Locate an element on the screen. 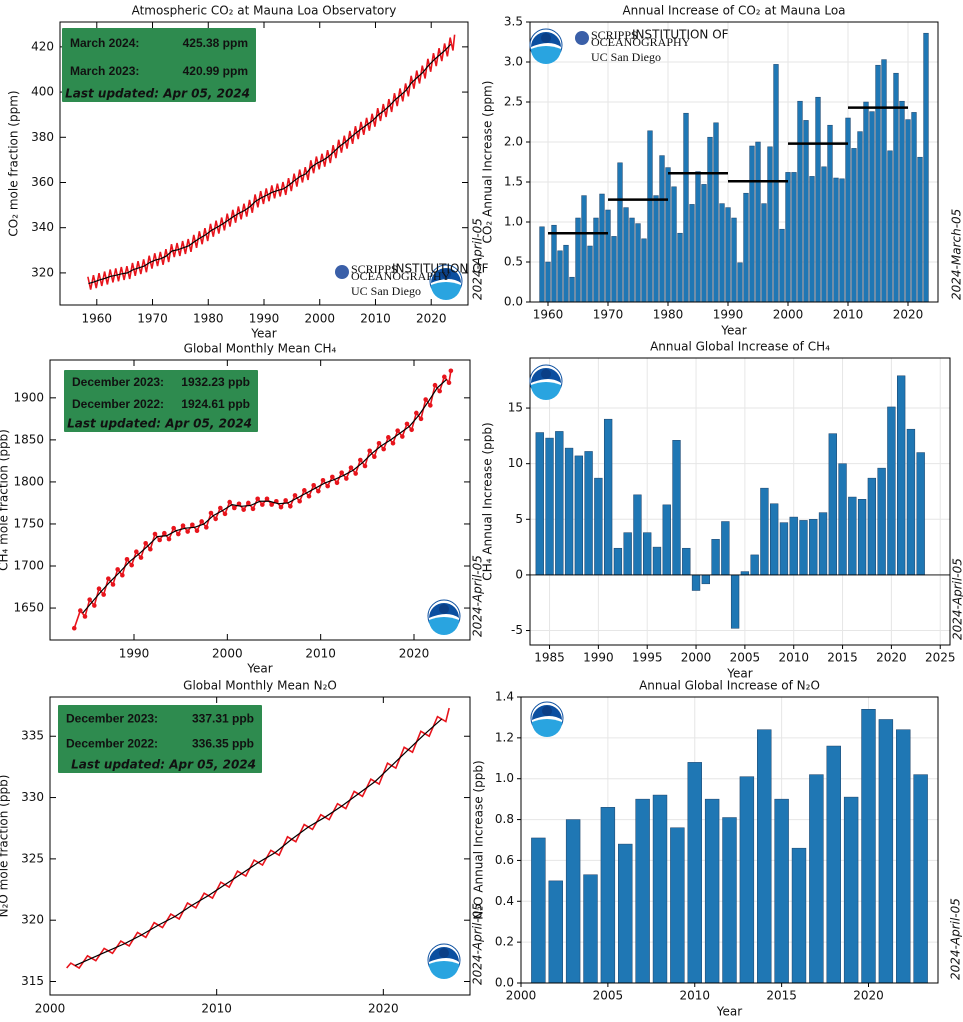  x-tick-label: 1970 is located at coordinates (152, 319).